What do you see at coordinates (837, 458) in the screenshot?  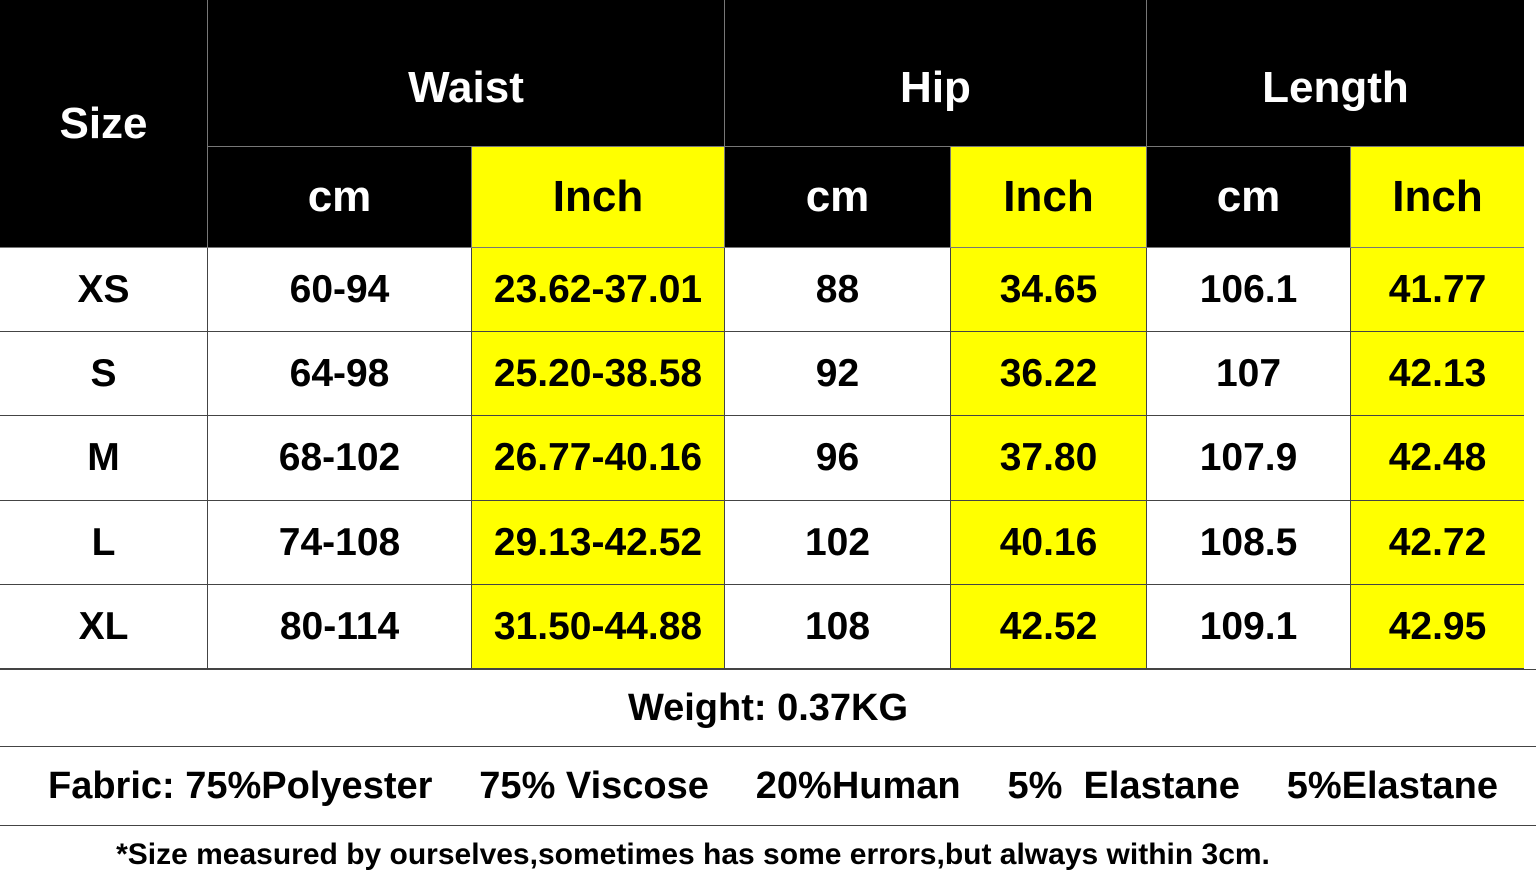 I see `measure-cell: 96` at bounding box center [837, 458].